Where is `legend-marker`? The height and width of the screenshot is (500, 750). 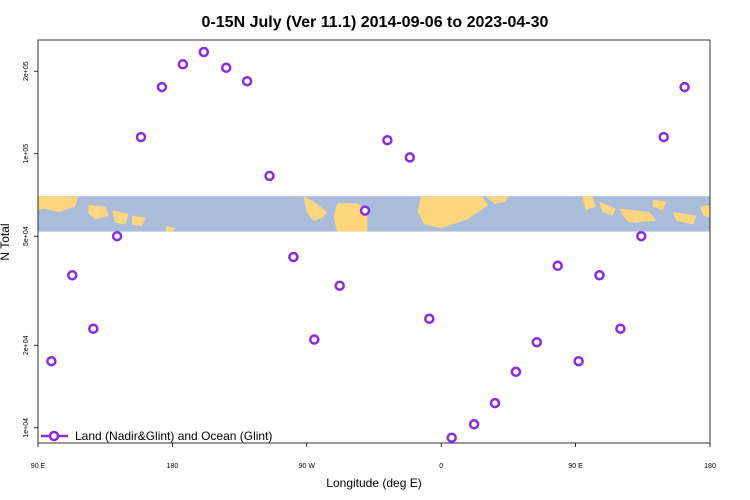 legend-marker is located at coordinates (54, 436).